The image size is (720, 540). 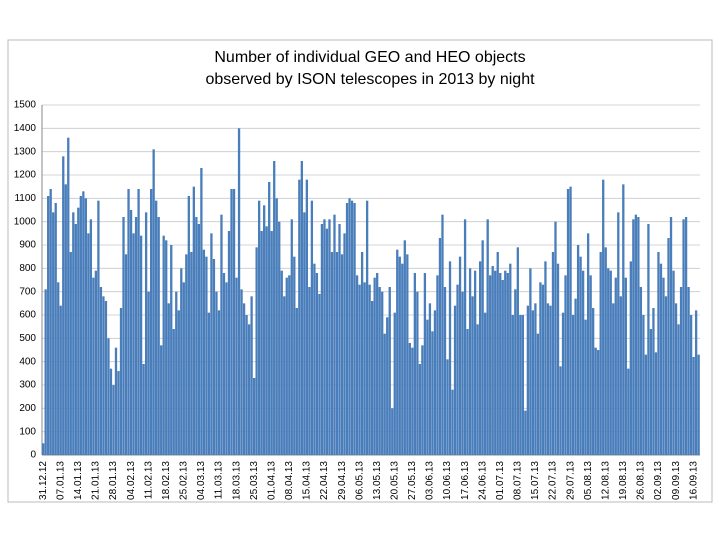 What do you see at coordinates (27, 245) in the screenshot?
I see `y-tick-label: 900` at bounding box center [27, 245].